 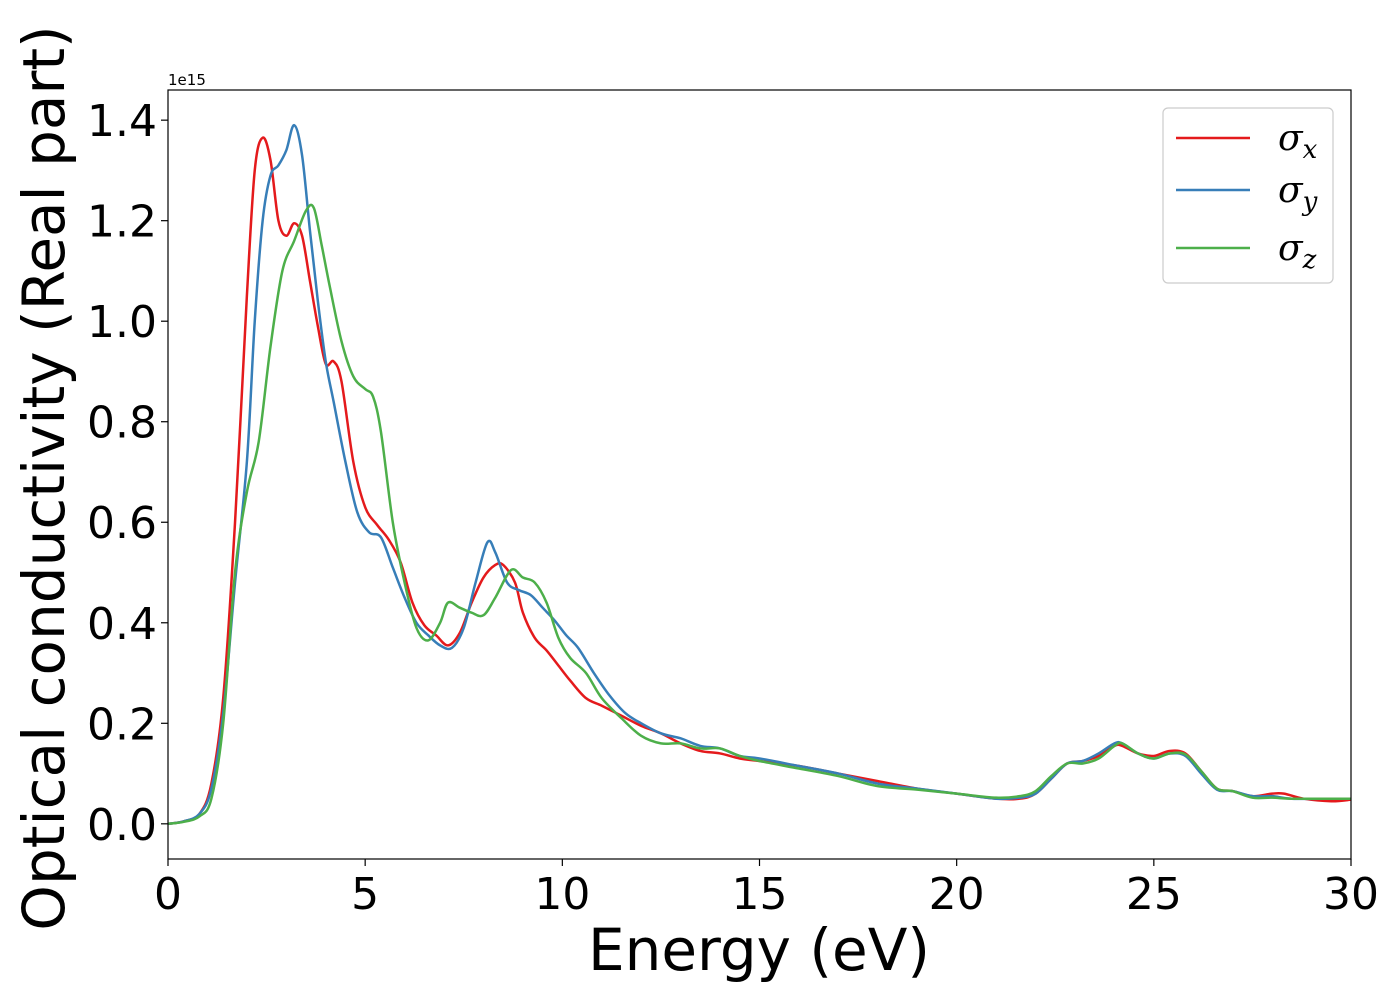 I want to click on x-tick-label: 5, so click(x=365, y=894).